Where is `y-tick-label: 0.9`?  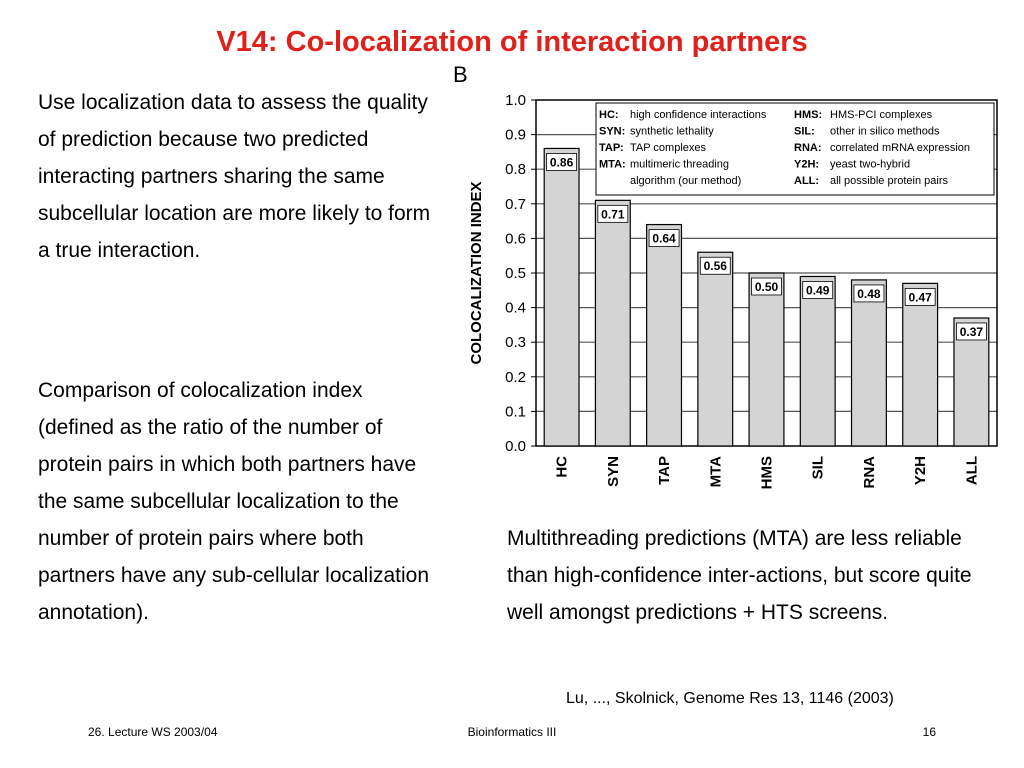
y-tick-label: 0.9 is located at coordinates (515, 135).